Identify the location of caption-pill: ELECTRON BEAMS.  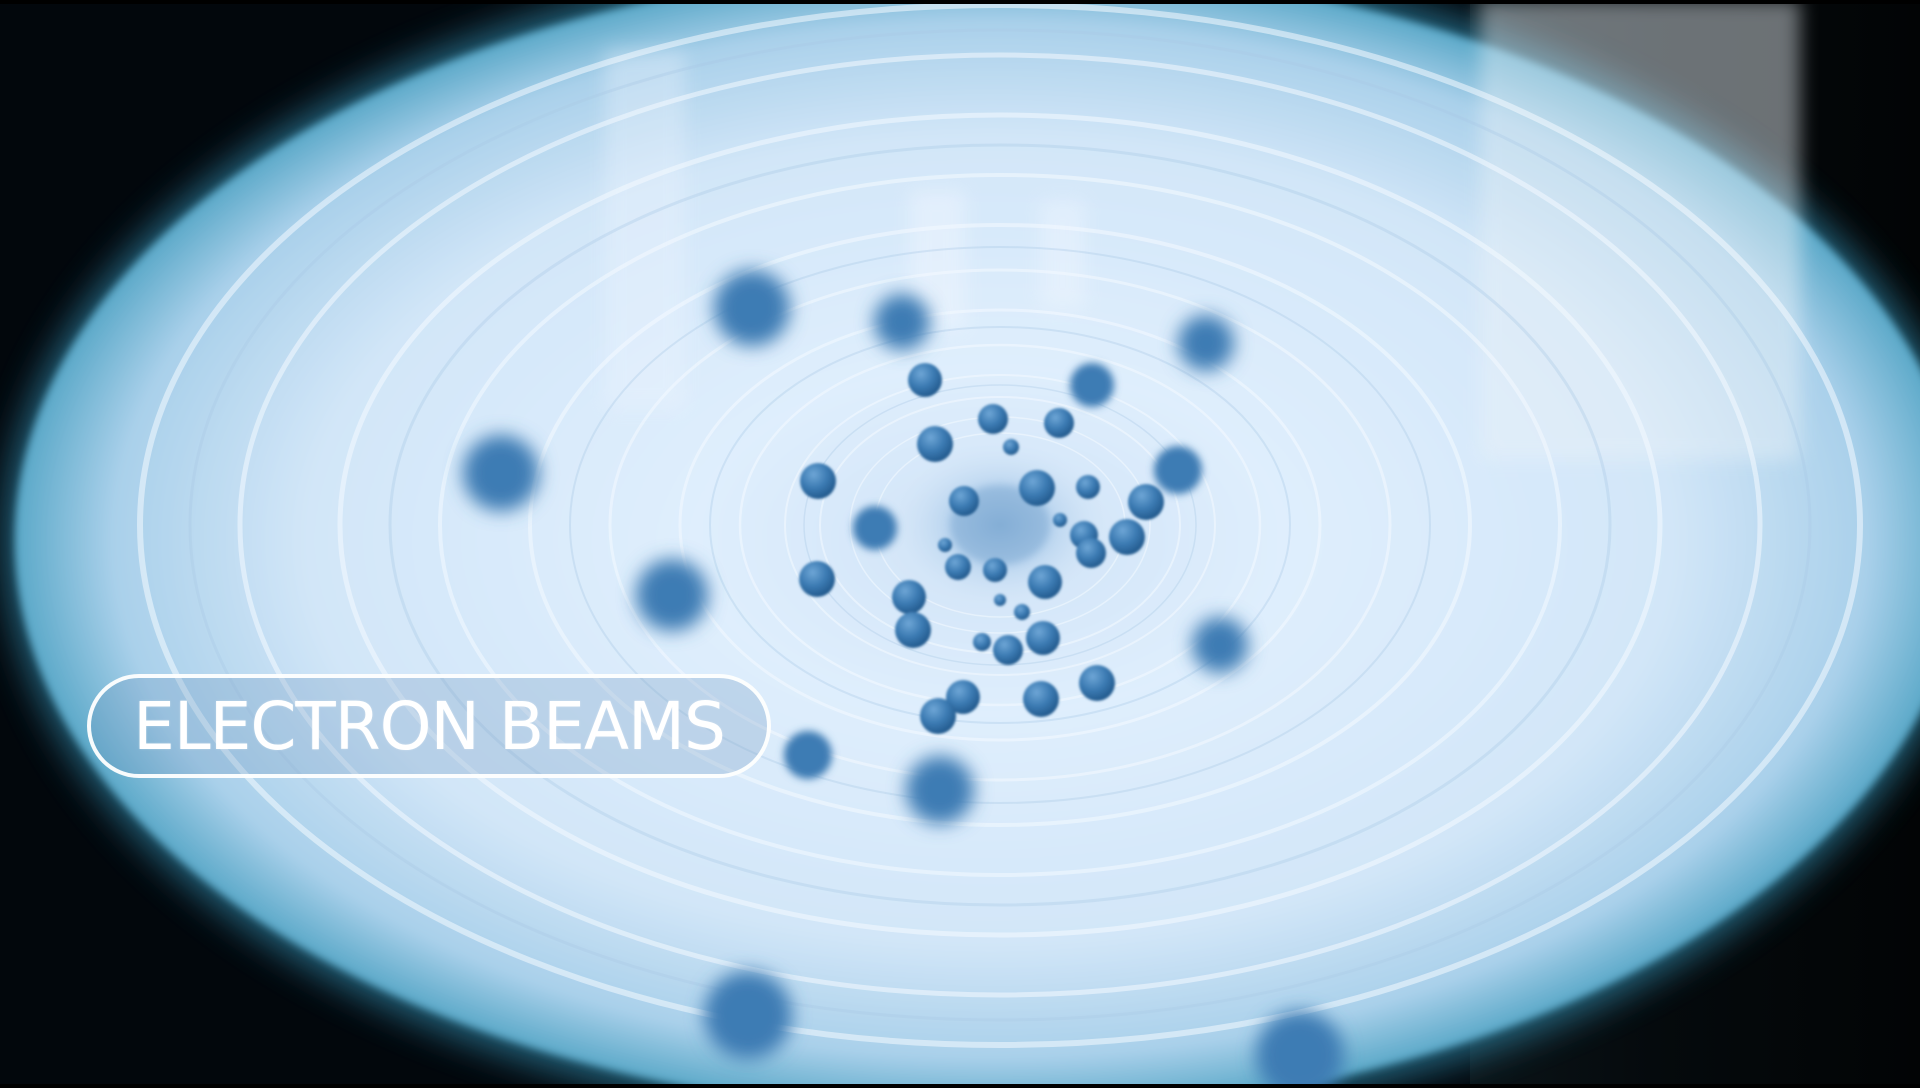
(429, 726).